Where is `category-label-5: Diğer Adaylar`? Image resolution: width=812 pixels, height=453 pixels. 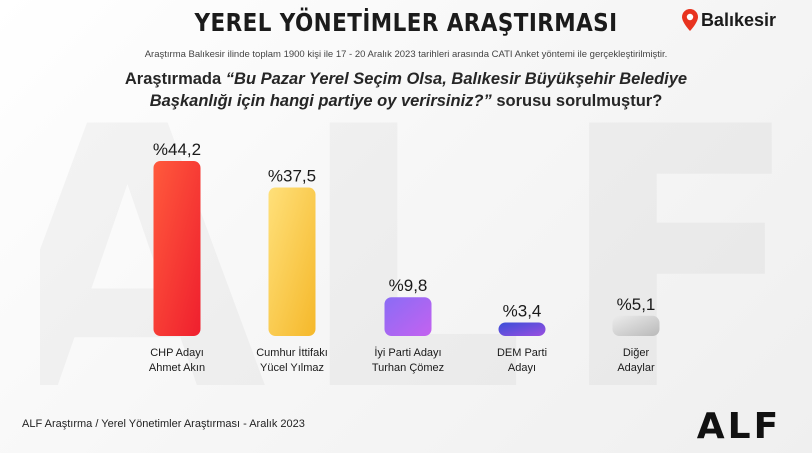
category-label-5: Diğer Adaylar is located at coordinates (636, 360).